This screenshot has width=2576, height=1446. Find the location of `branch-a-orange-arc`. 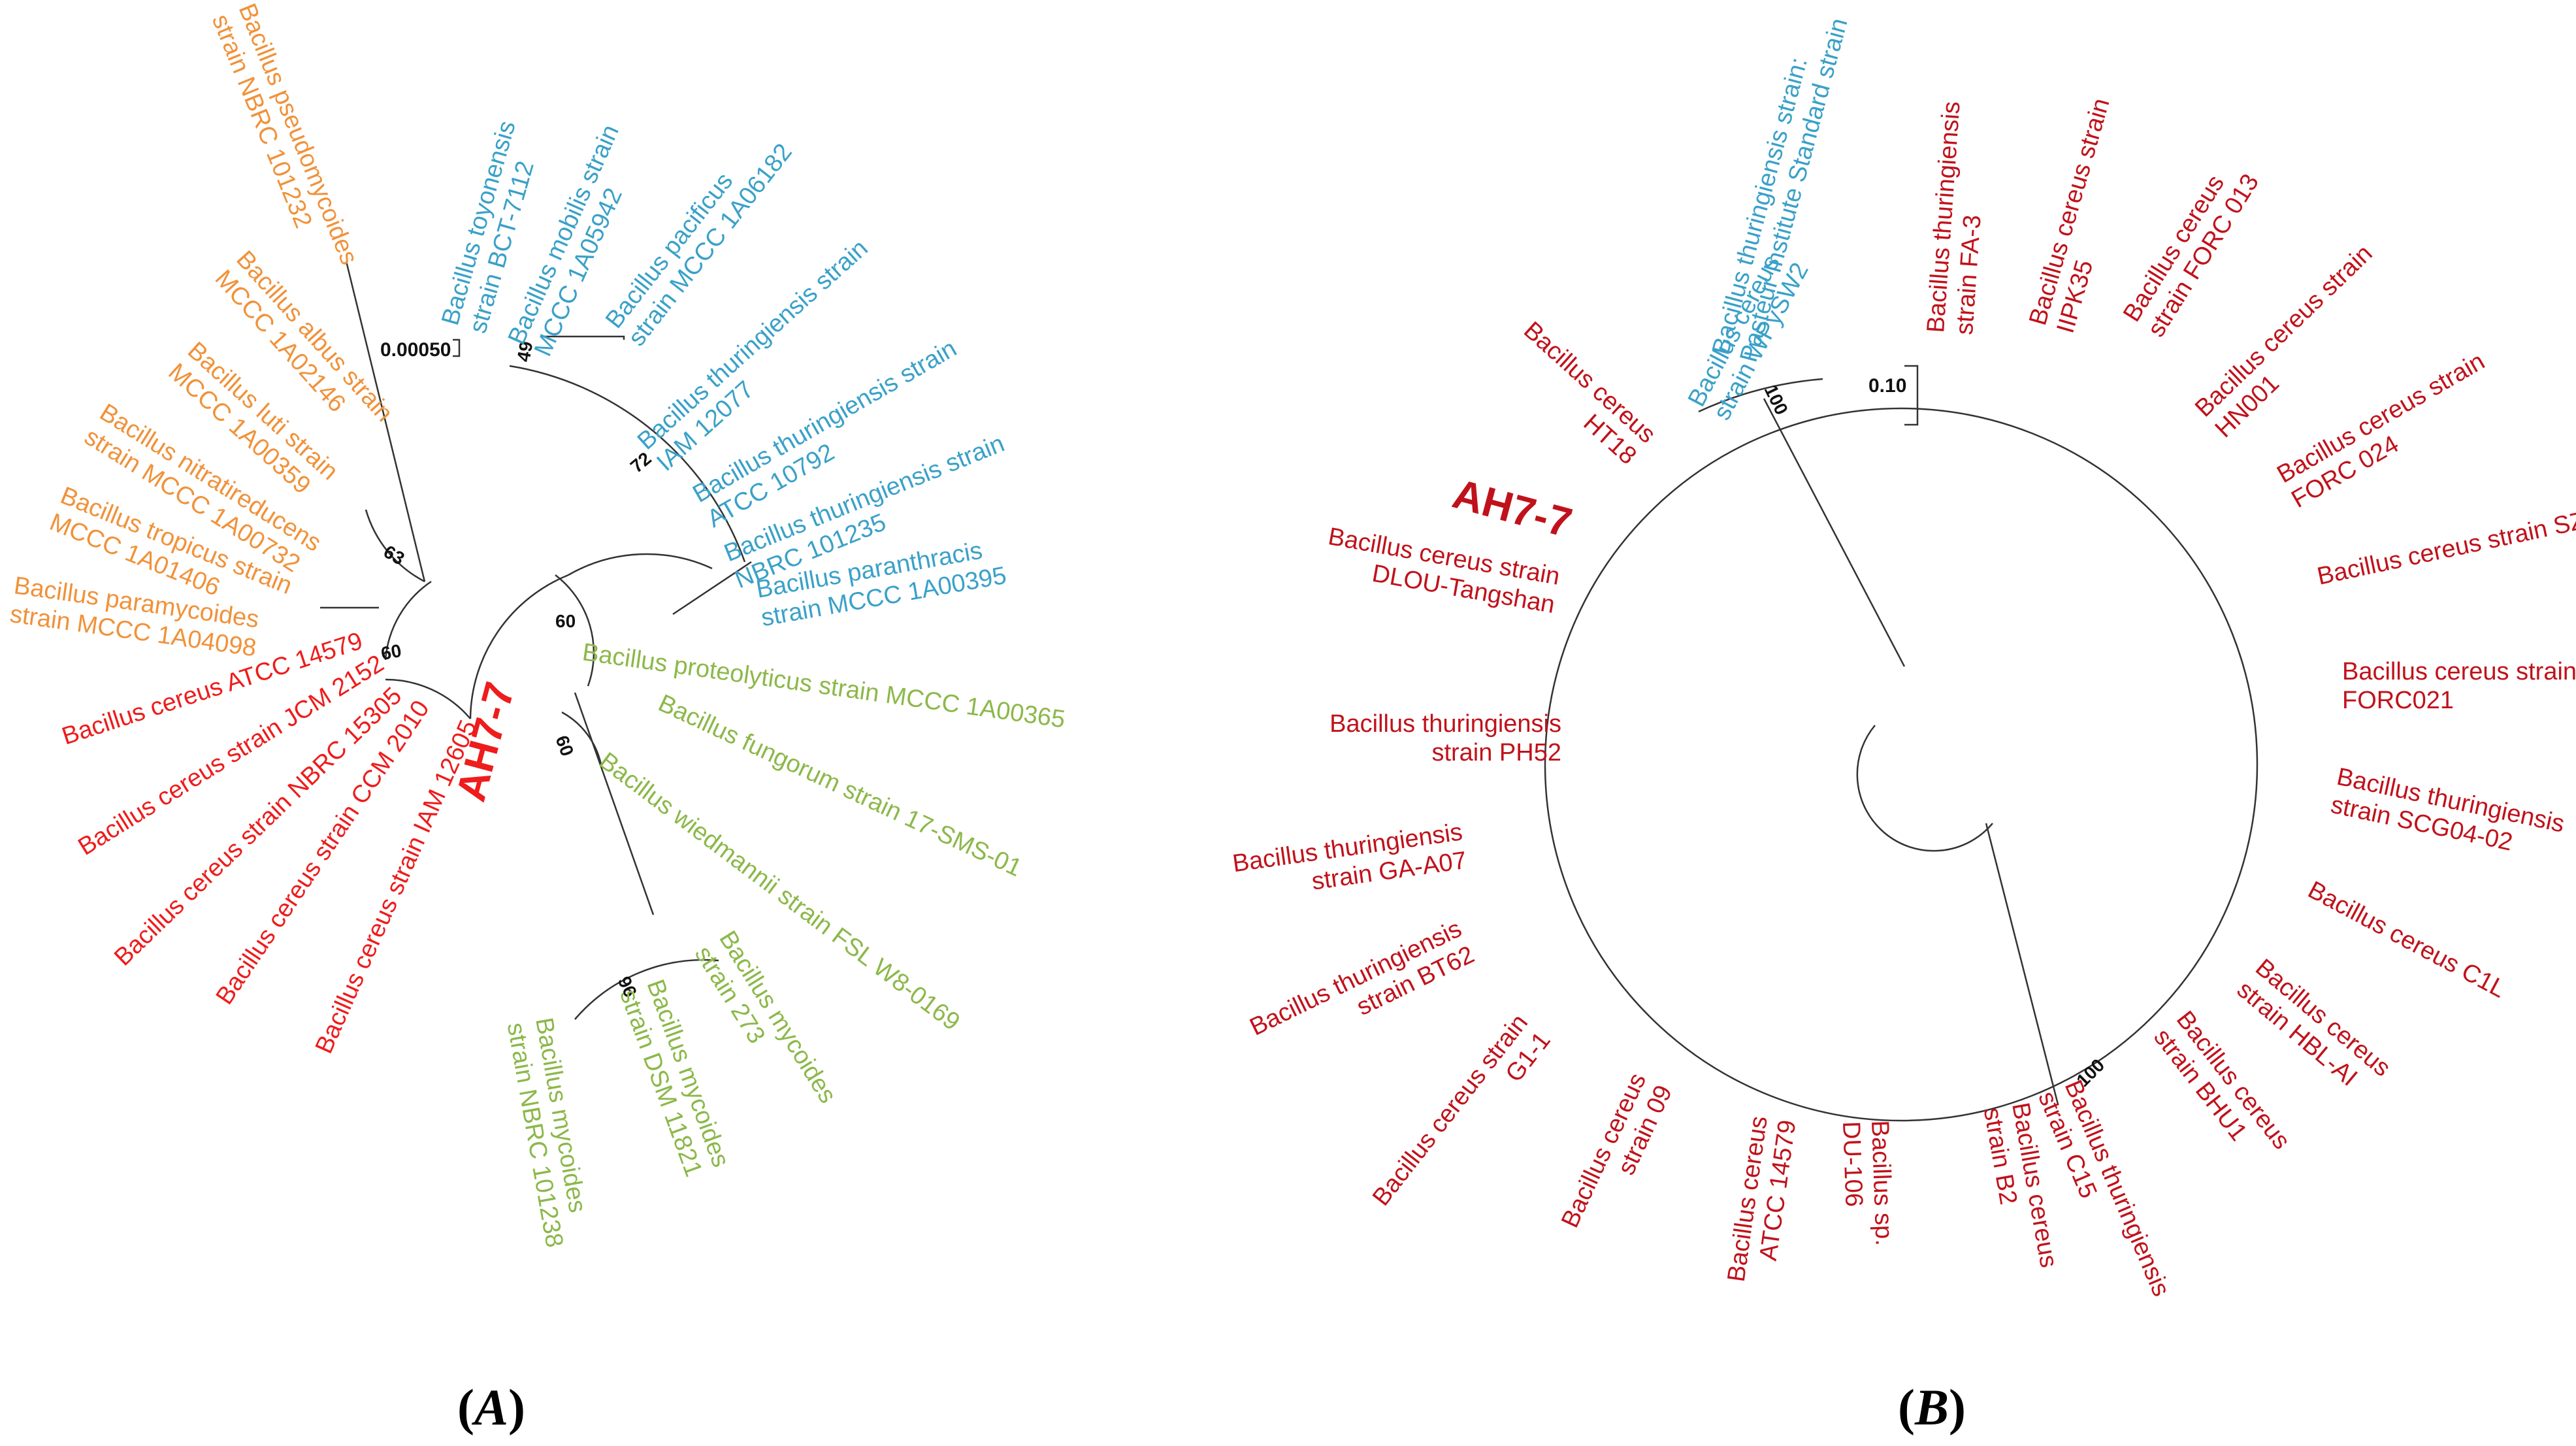

branch-a-orange-arc is located at coordinates (408, 620).